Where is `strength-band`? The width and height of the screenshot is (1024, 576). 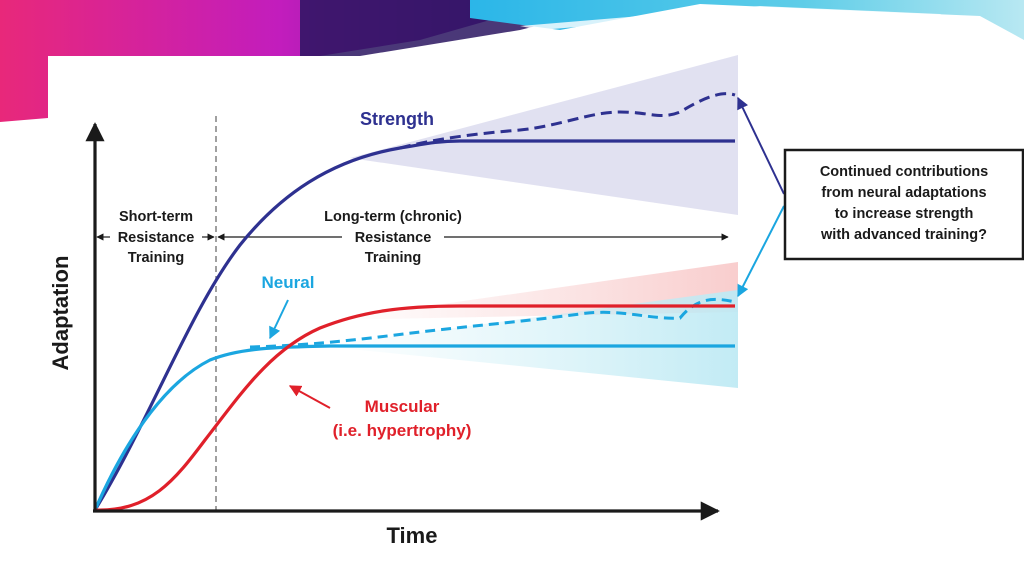 strength-band is located at coordinates (544, 135).